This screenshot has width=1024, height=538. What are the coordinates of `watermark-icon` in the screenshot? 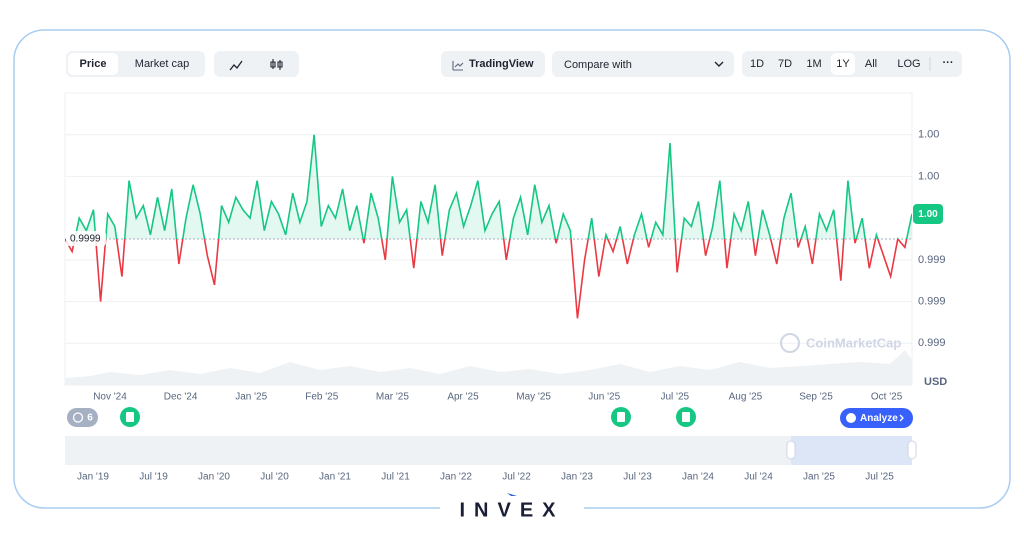 It's located at (790, 343).